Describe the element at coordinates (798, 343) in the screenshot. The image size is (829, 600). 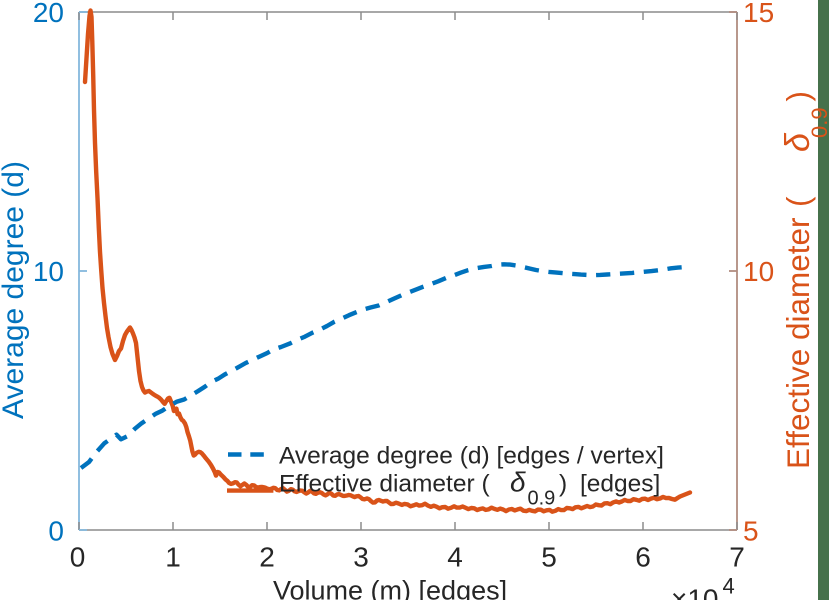
I see `svg-text: Effective diameter` at that location.